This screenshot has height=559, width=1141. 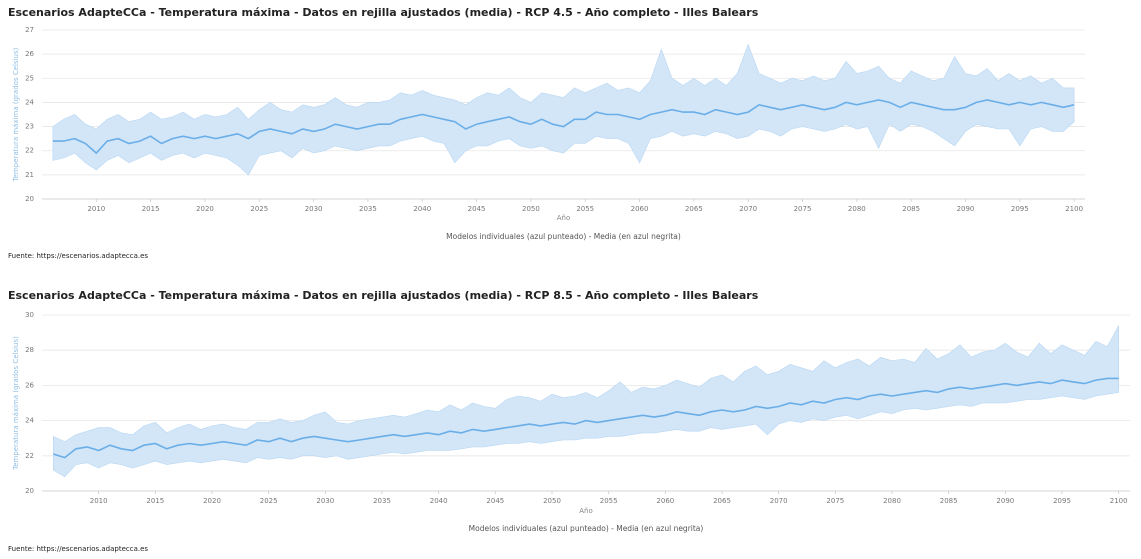 What do you see at coordinates (29, 175) in the screenshot?
I see `y-tick-label: 21` at bounding box center [29, 175].